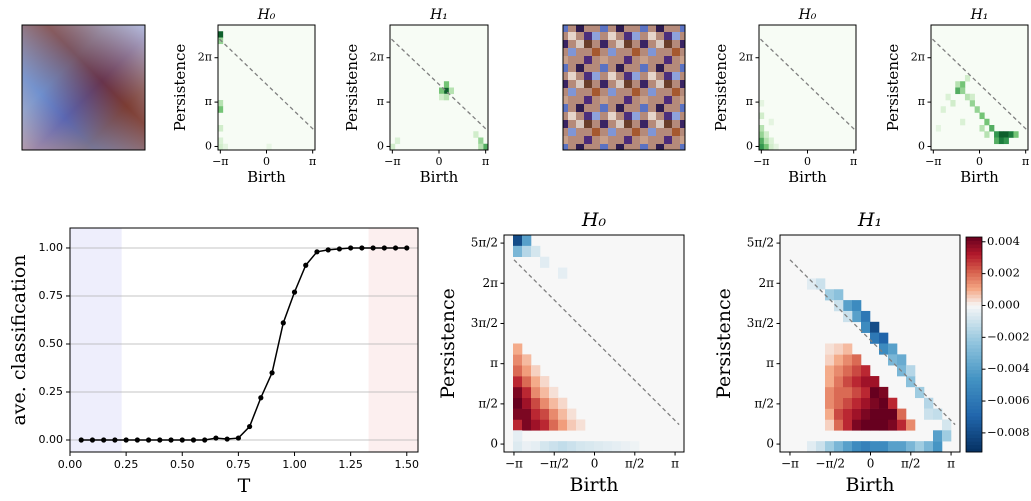 This screenshot has height=501, width=1031. Describe the element at coordinates (19, 339) in the screenshot. I see `y-axis-label: ave. classification` at that location.